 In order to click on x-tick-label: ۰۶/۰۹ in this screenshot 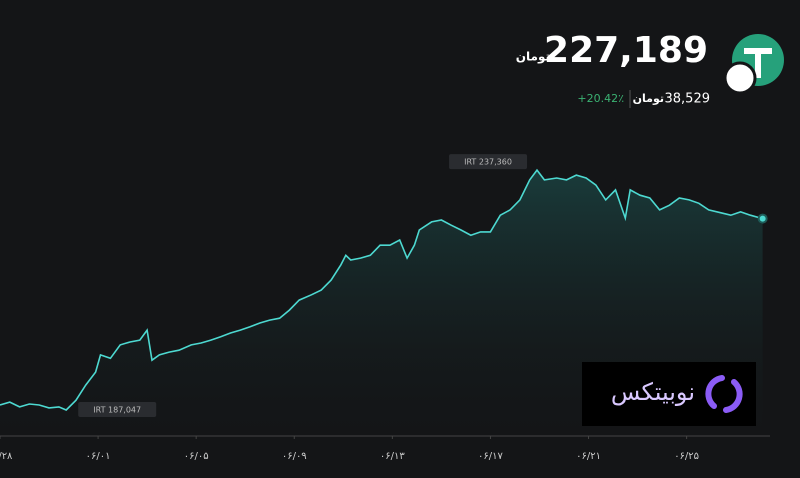, I will do `click(294, 456)`.